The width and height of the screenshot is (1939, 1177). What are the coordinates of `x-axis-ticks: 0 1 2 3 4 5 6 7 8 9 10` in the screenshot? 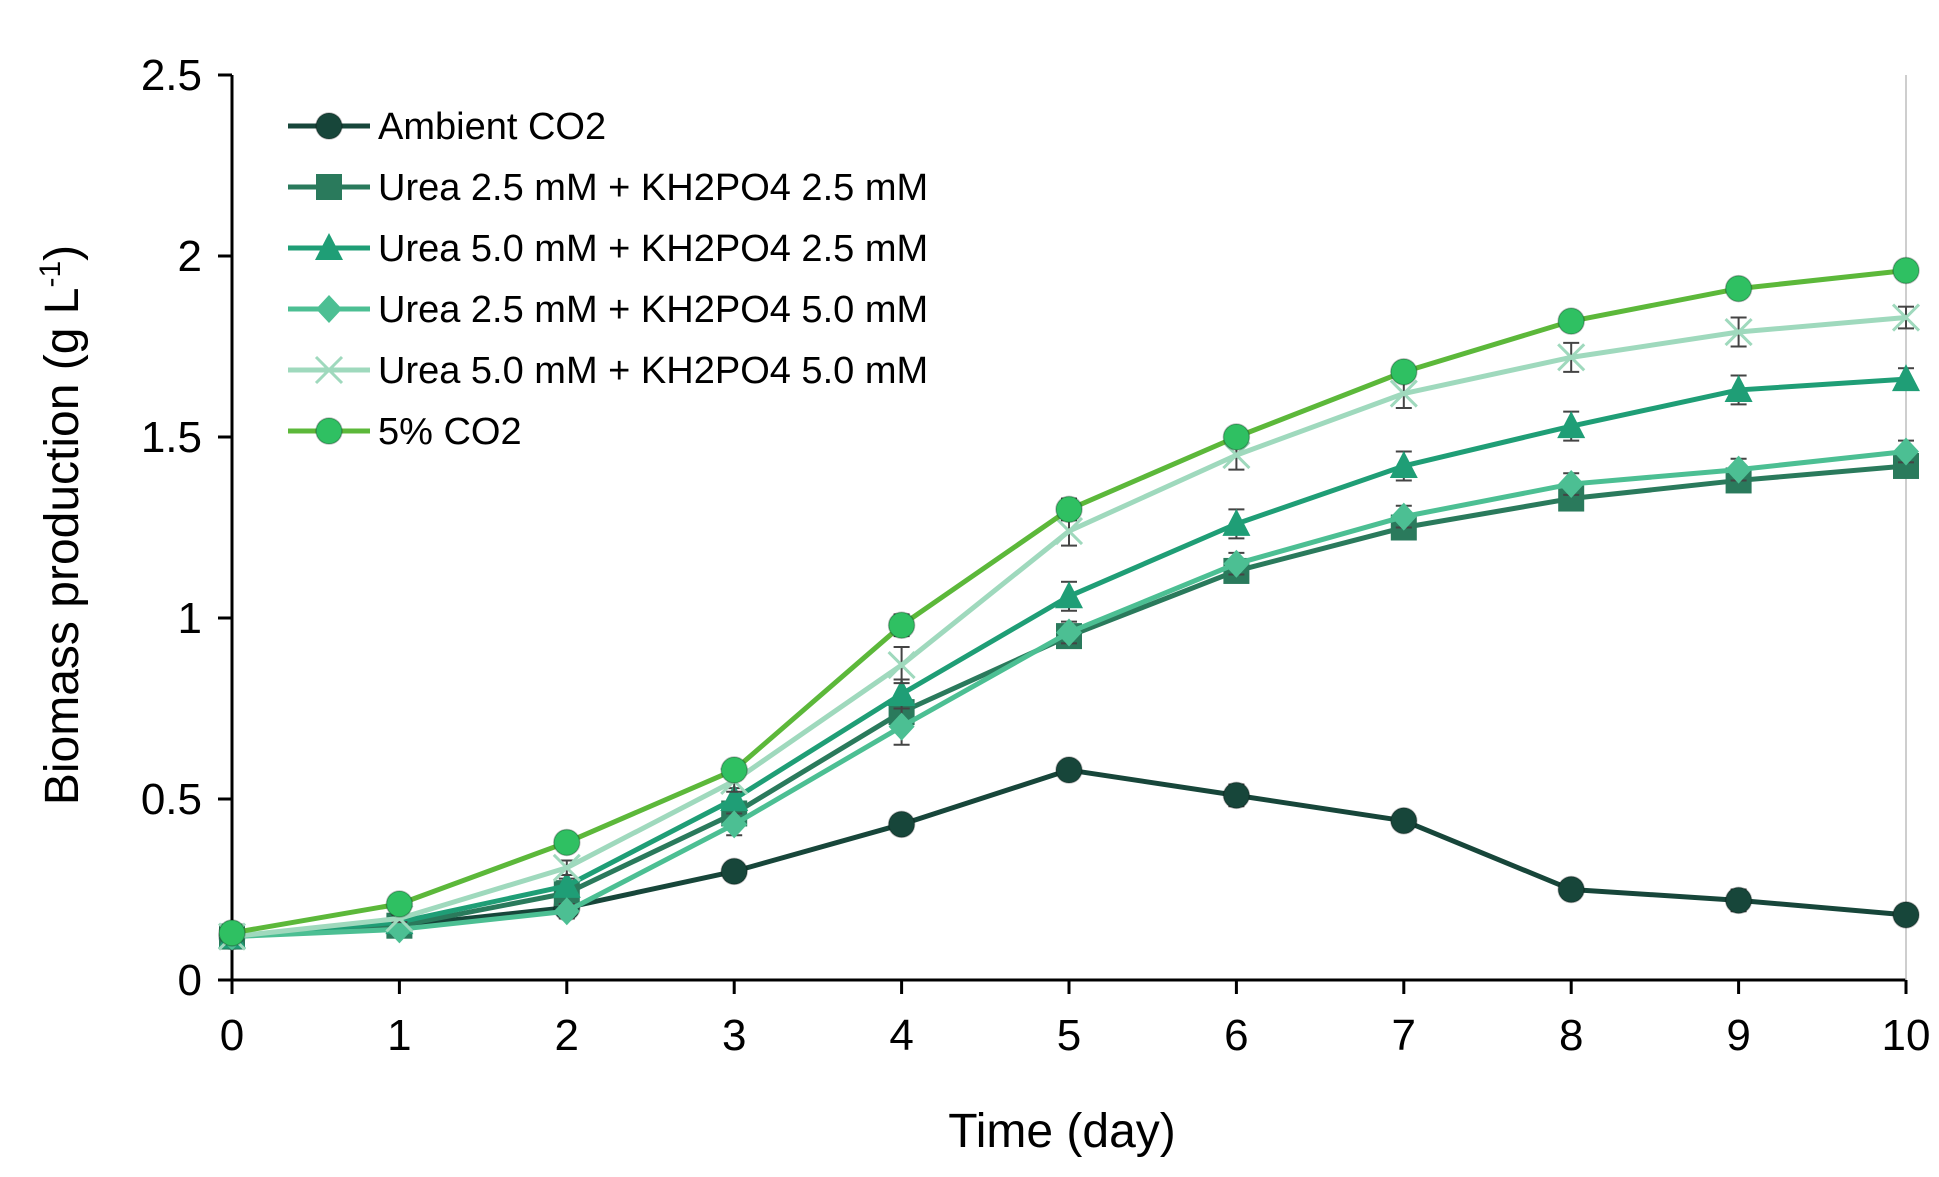 It's located at (1075, 1020).